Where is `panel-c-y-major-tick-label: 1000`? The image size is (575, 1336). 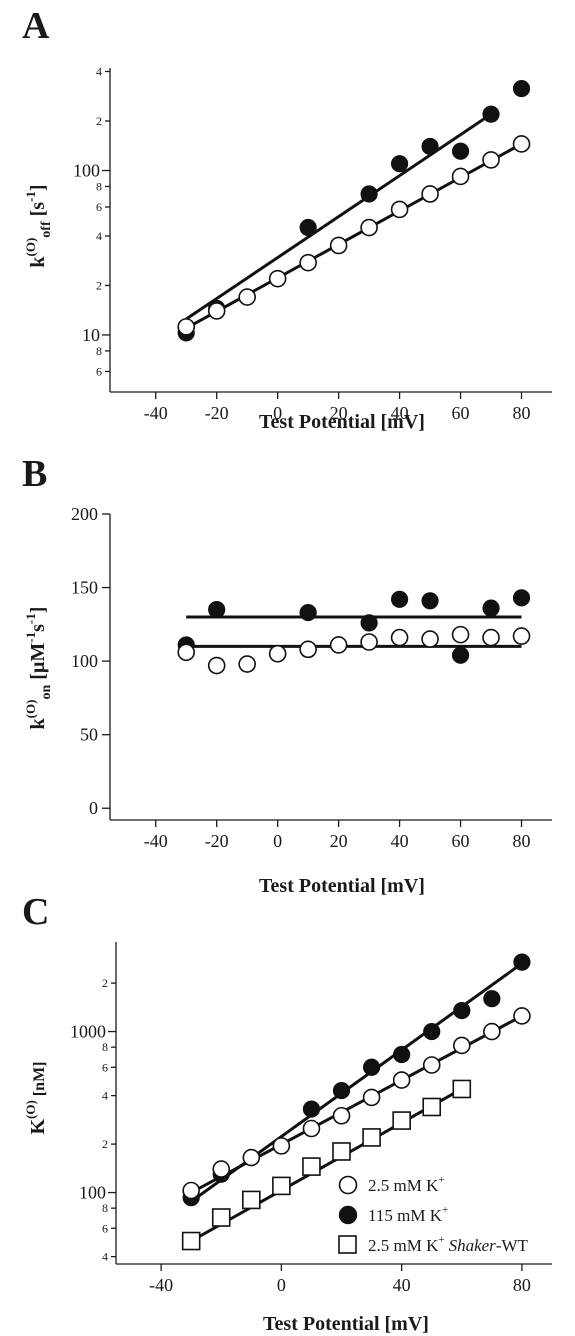 panel-c-y-major-tick-label: 1000 is located at coordinates (88, 1032).